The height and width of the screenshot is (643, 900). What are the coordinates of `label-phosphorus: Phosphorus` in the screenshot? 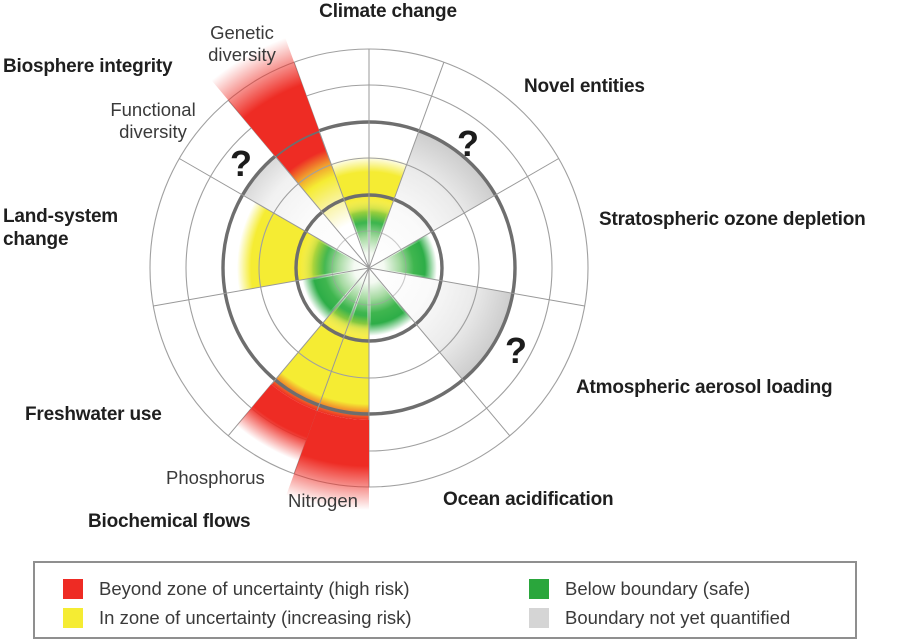 It's located at (215, 477).